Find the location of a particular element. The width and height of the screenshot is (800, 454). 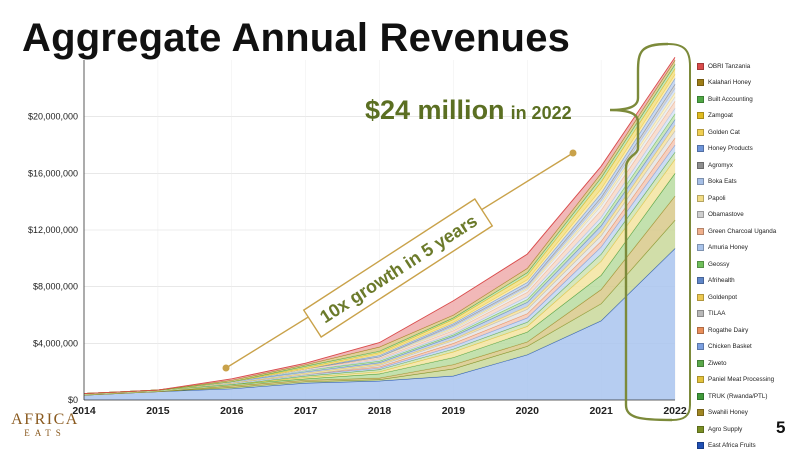

x-tick-label: 2018 is located at coordinates (380, 411).